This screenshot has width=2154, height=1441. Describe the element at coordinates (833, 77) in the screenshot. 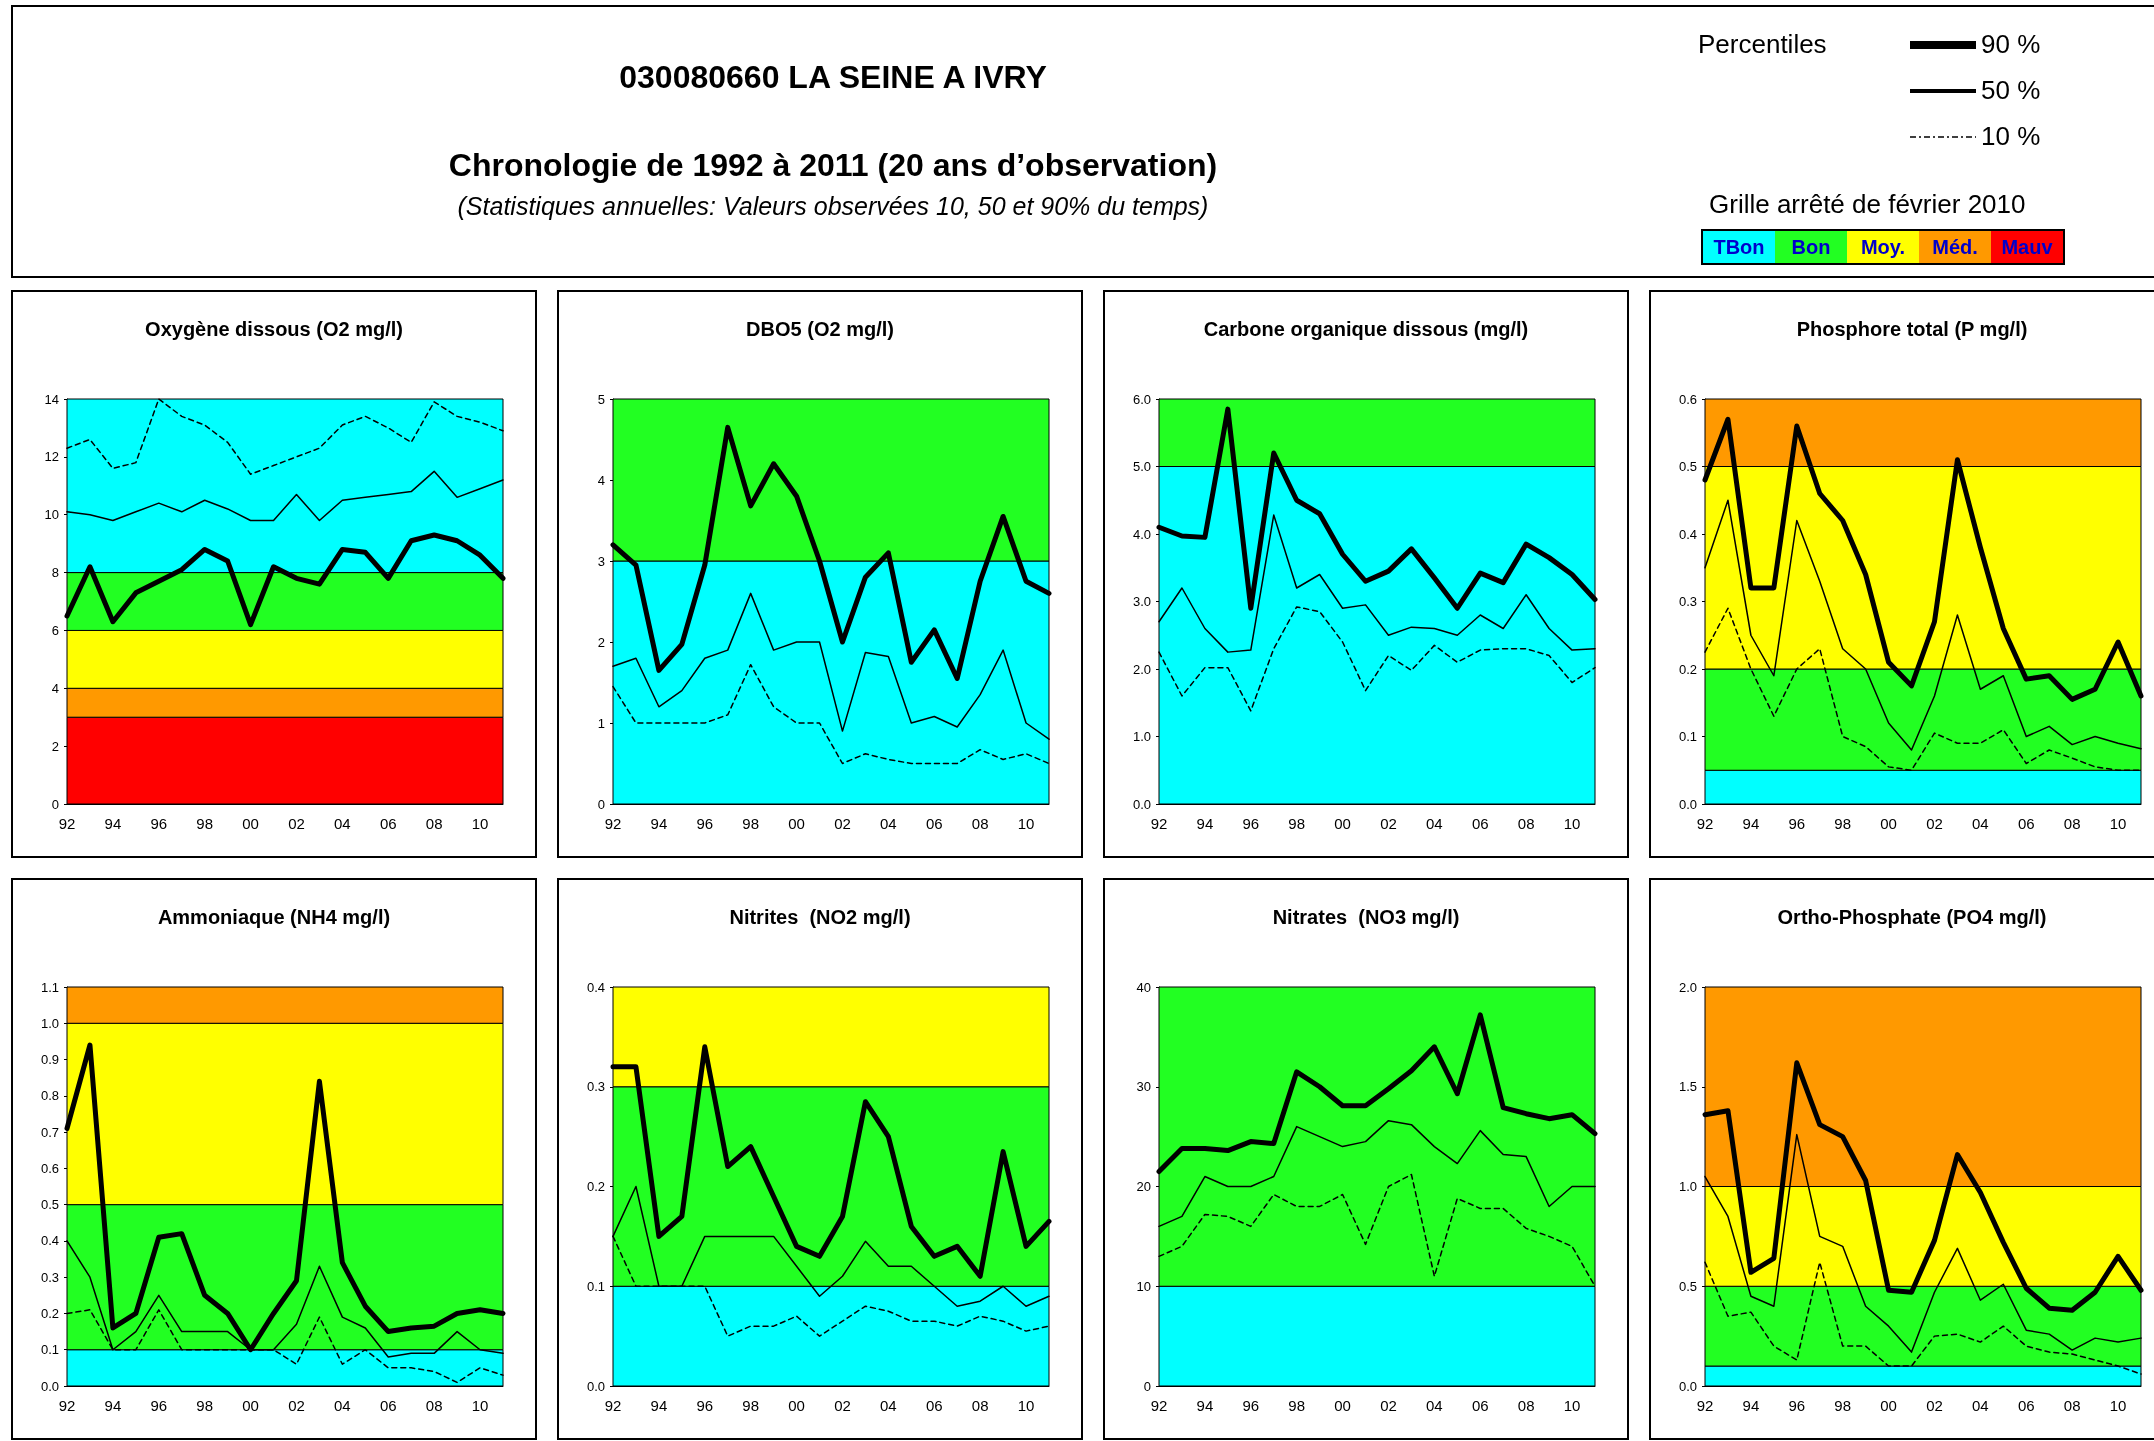

I see `text: 030080660 LA SEINE A IVRY` at that location.